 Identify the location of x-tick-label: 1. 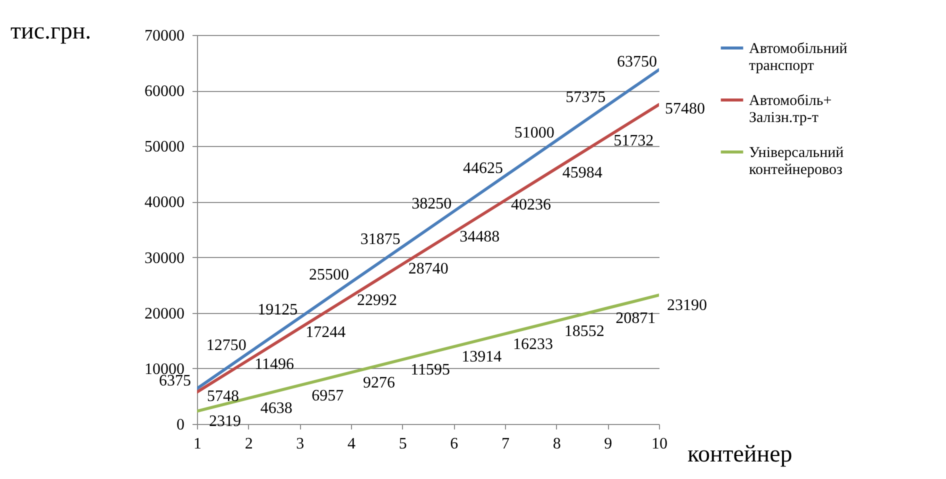
(198, 444).